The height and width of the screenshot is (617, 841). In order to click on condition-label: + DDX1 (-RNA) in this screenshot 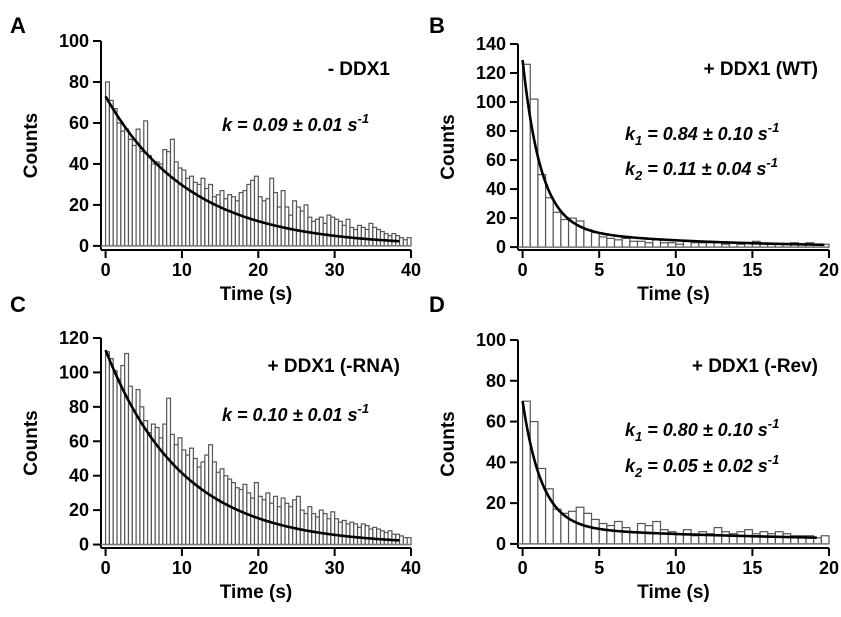, I will do `click(334, 366)`.